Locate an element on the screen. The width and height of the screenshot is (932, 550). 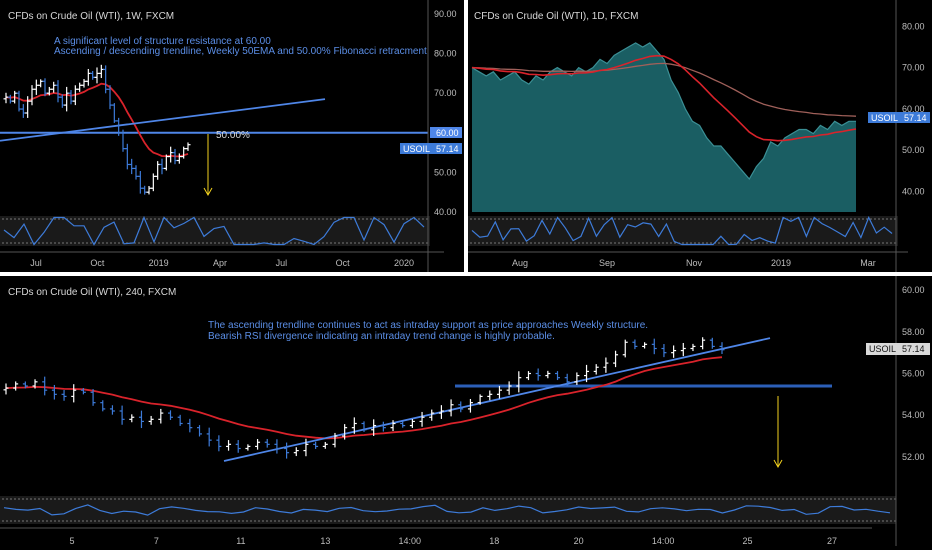
x-tick-label: Apr is located at coordinates (220, 263).